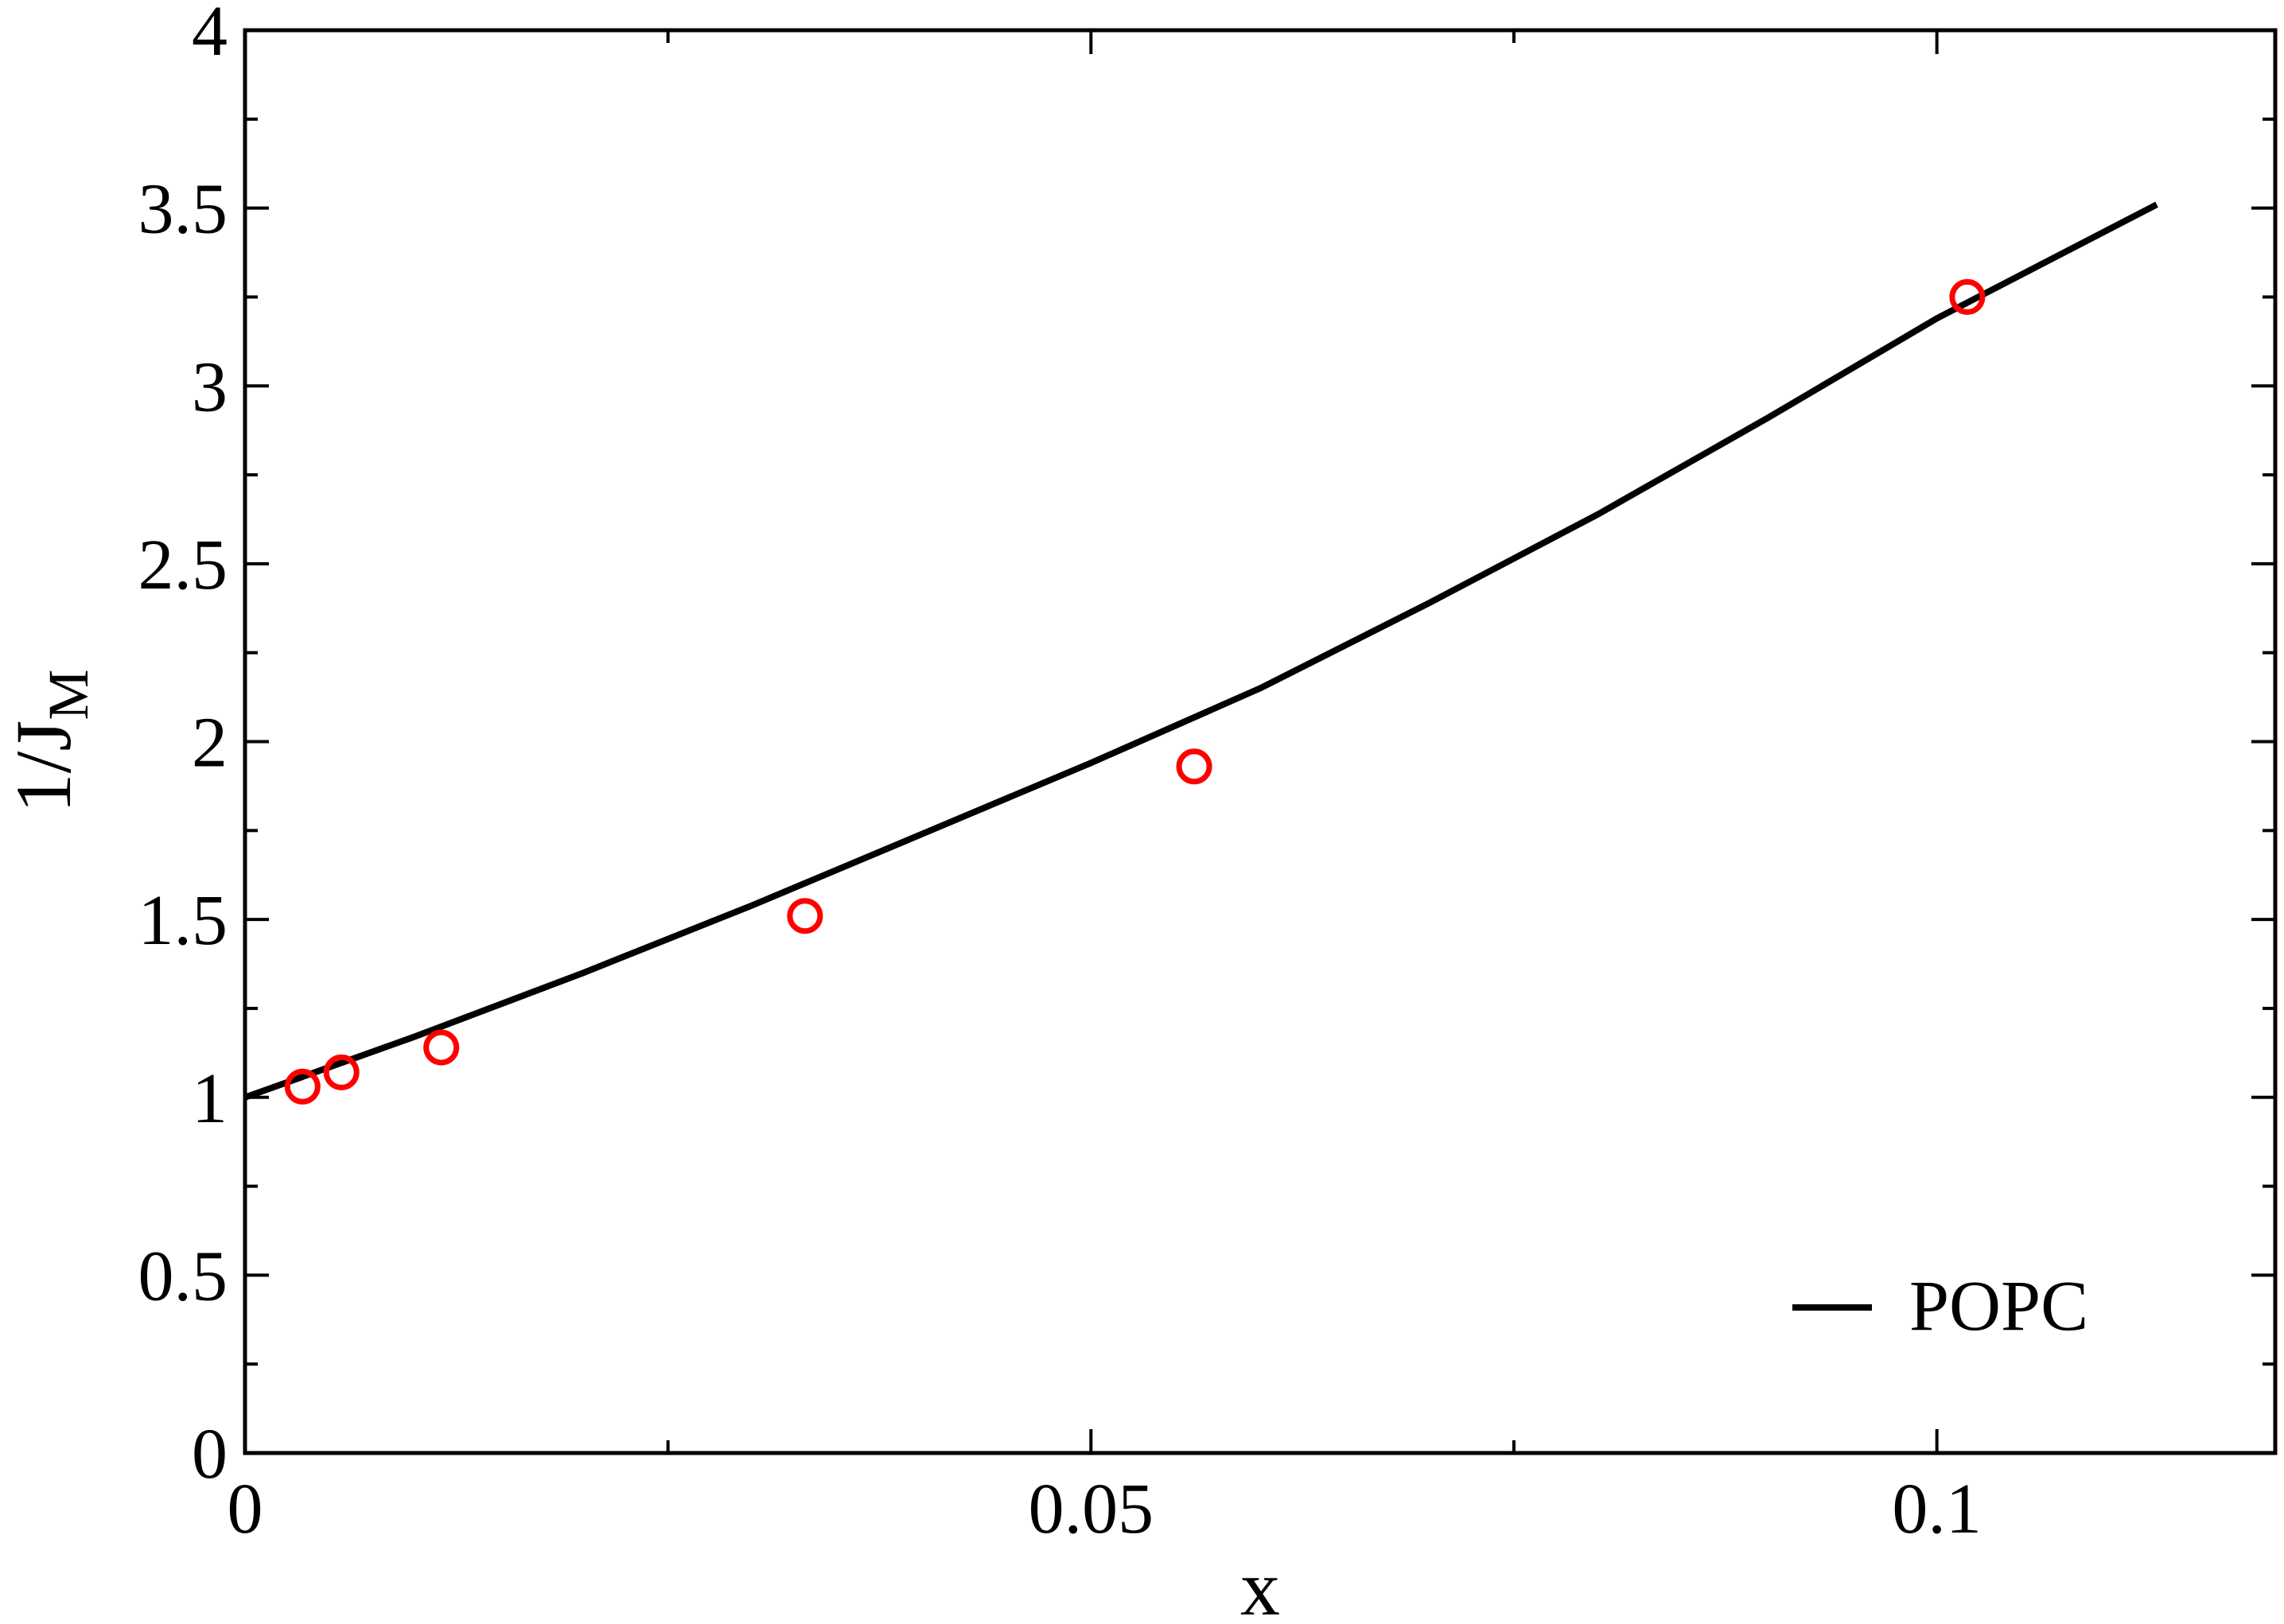 The image size is (2284, 1624). Describe the element at coordinates (1260, 1584) in the screenshot. I see `x-axis-title: x` at that location.